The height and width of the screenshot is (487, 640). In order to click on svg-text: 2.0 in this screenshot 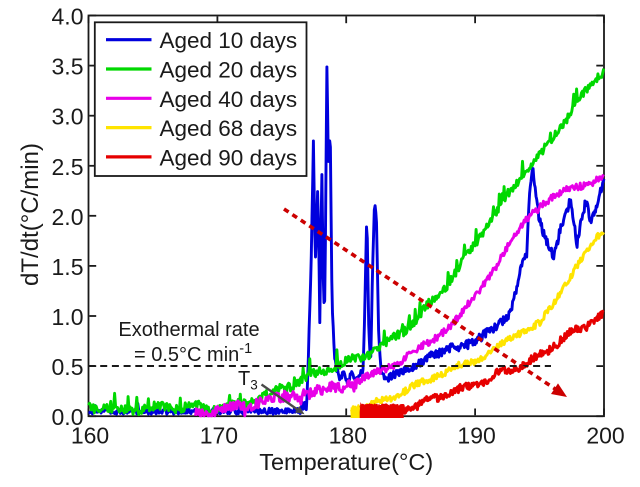, I will do `click(68, 217)`.